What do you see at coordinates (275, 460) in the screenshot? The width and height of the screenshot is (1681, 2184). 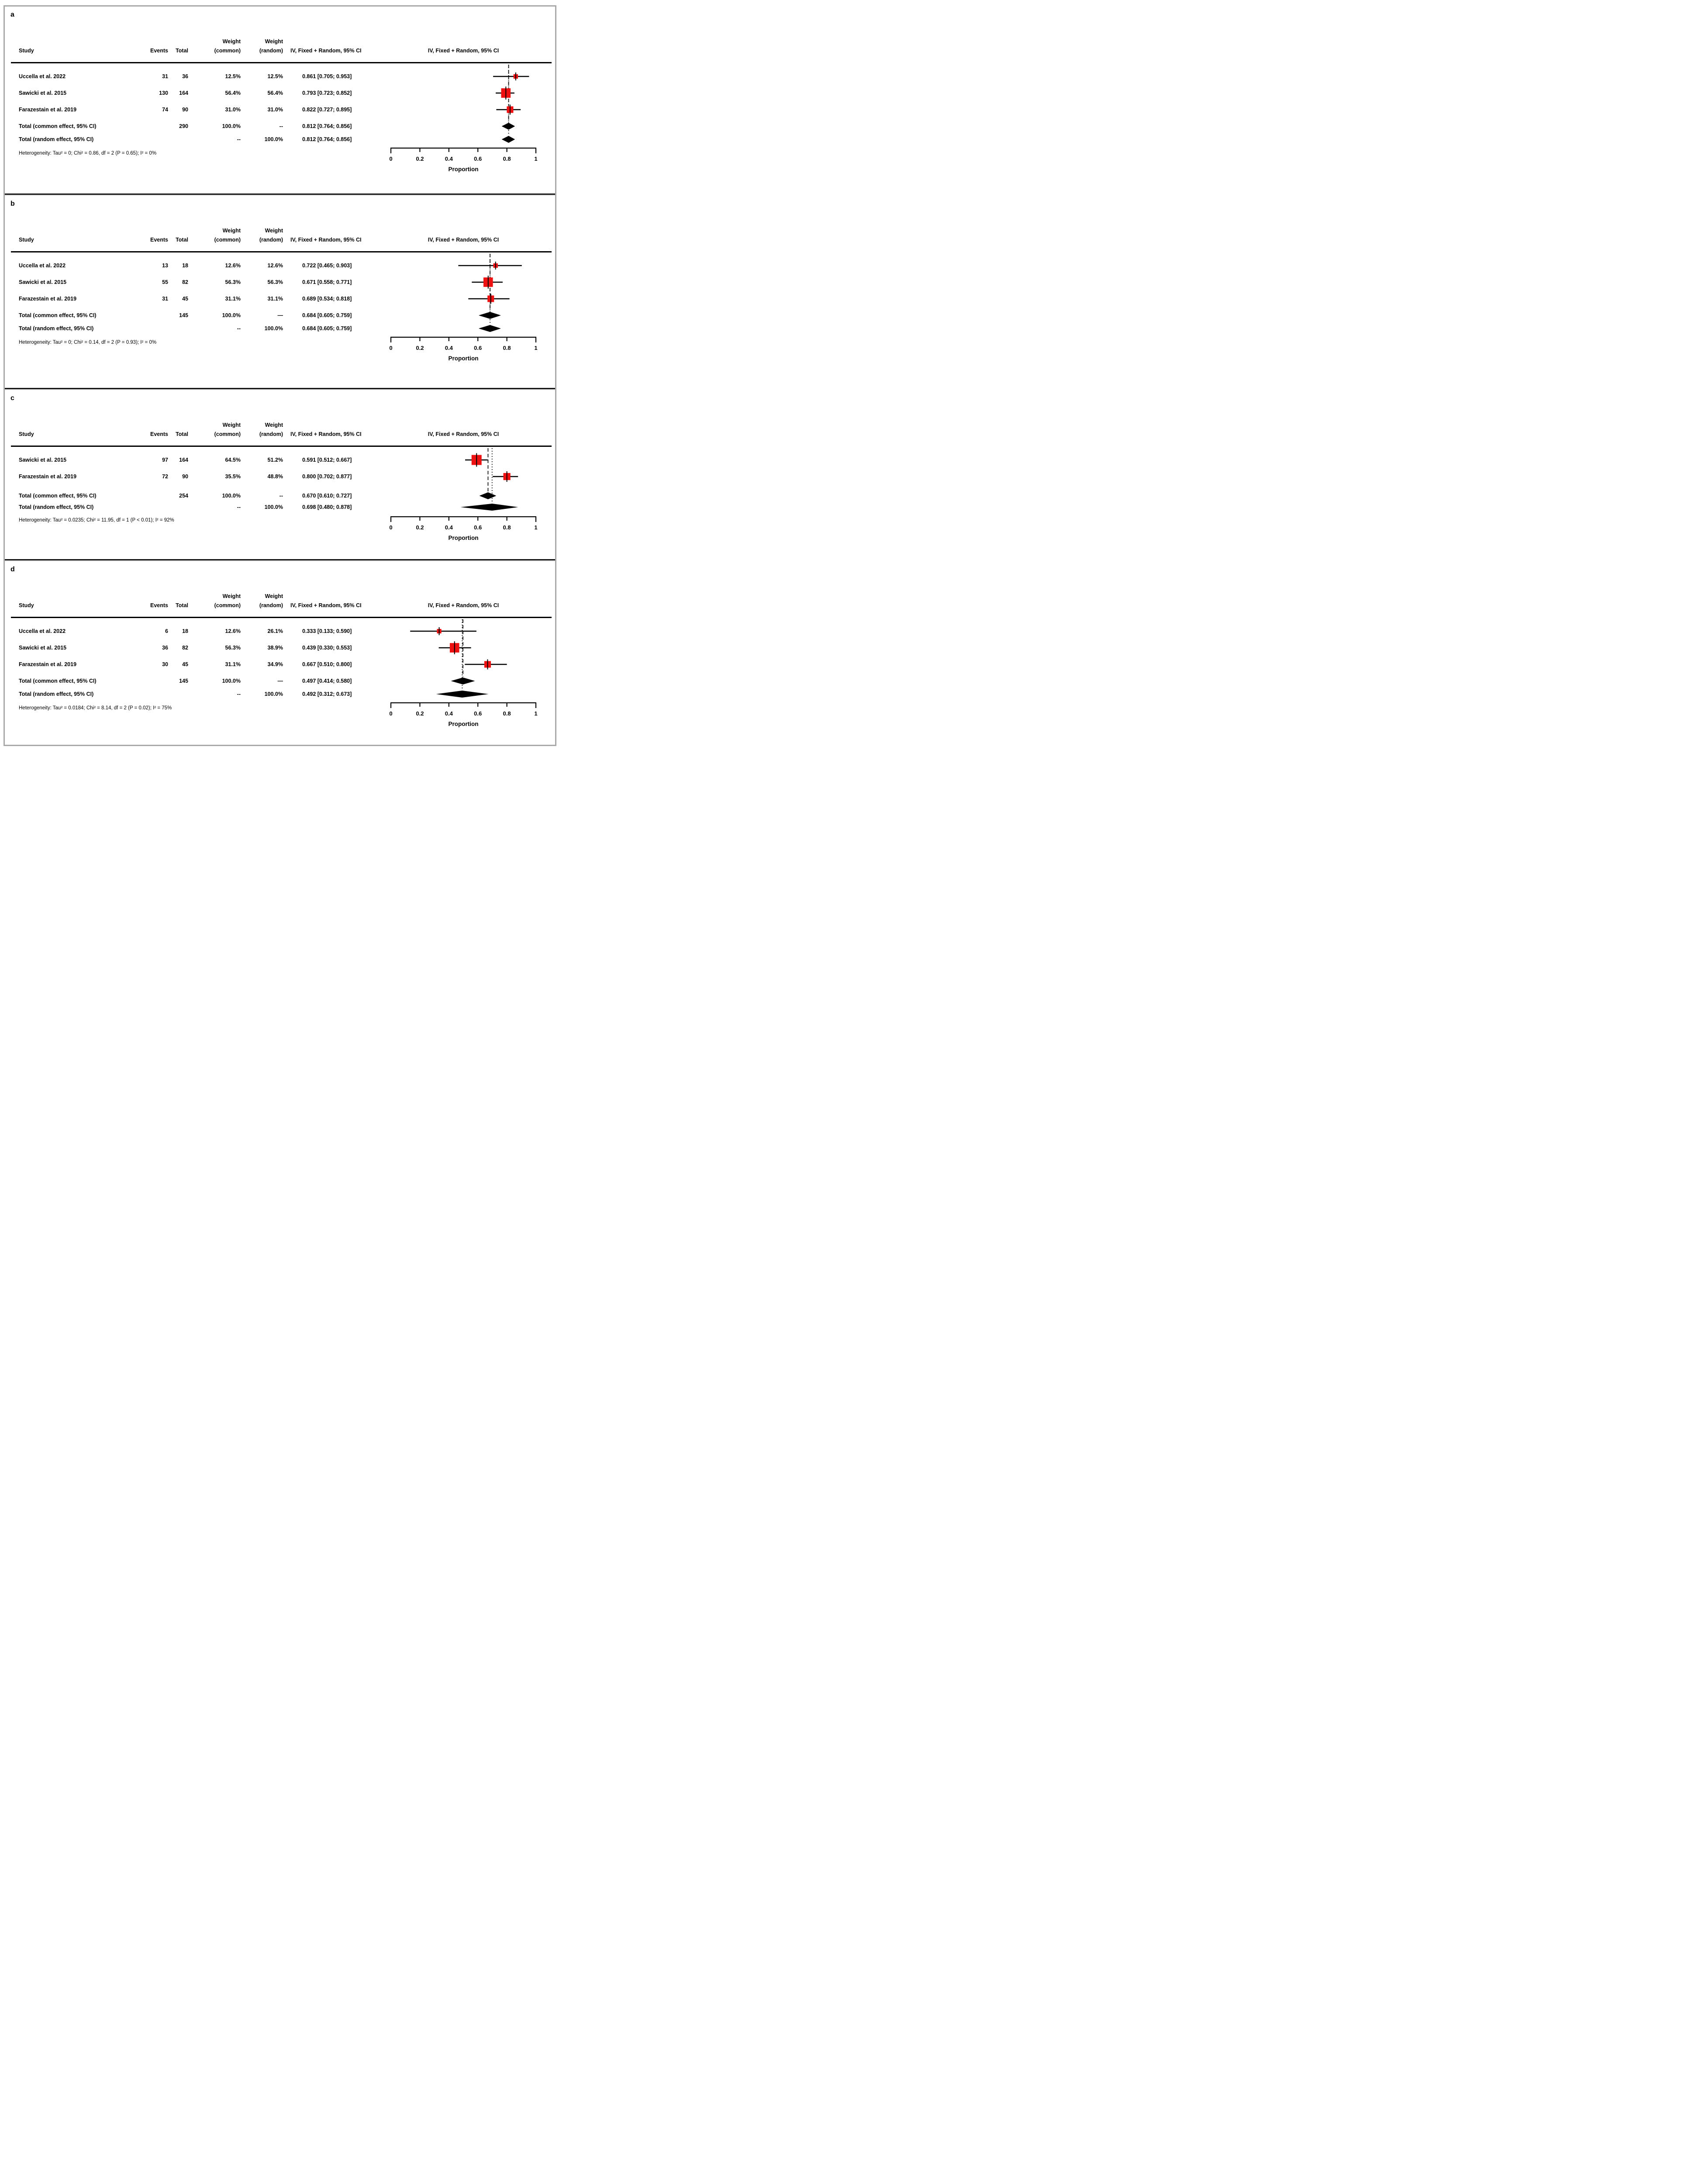 I see `study-weight-random: 51.2%` at bounding box center [275, 460].